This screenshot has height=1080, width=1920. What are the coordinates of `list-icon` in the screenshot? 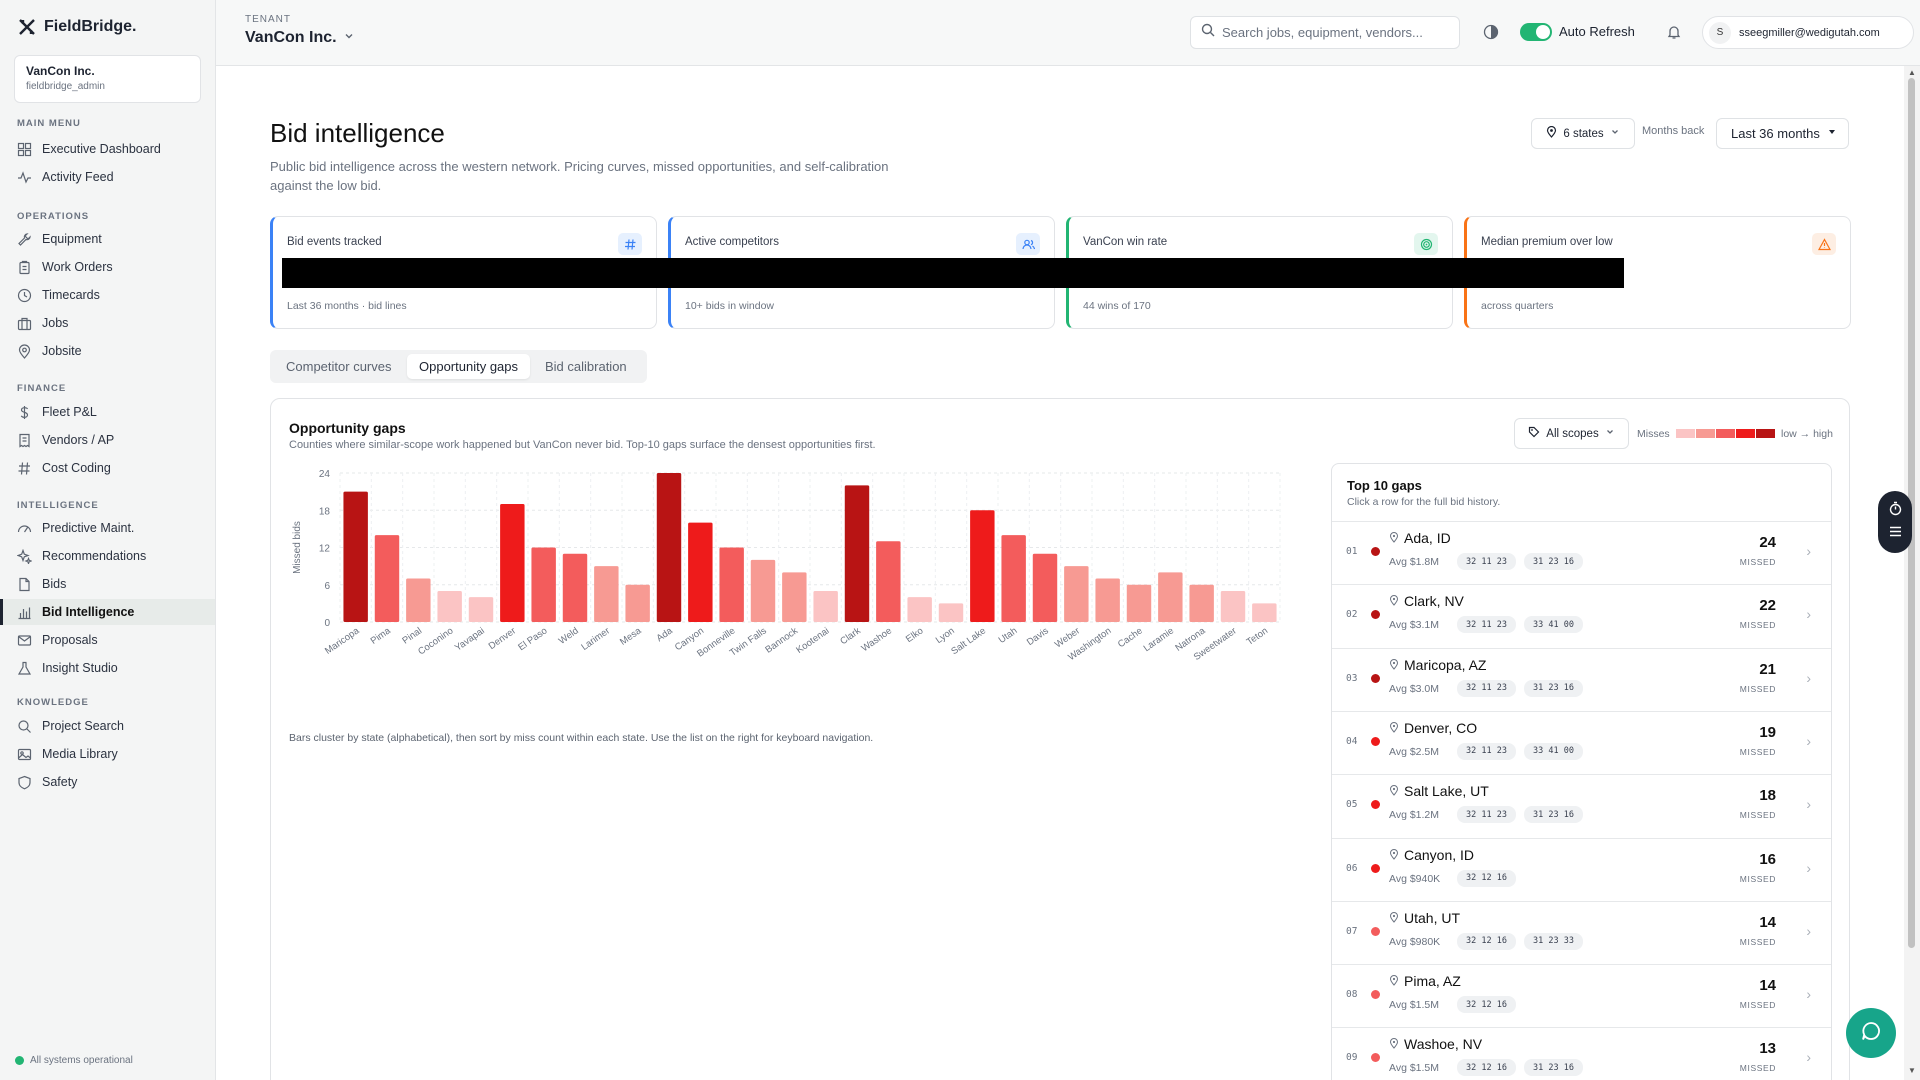 It's located at (1895, 534).